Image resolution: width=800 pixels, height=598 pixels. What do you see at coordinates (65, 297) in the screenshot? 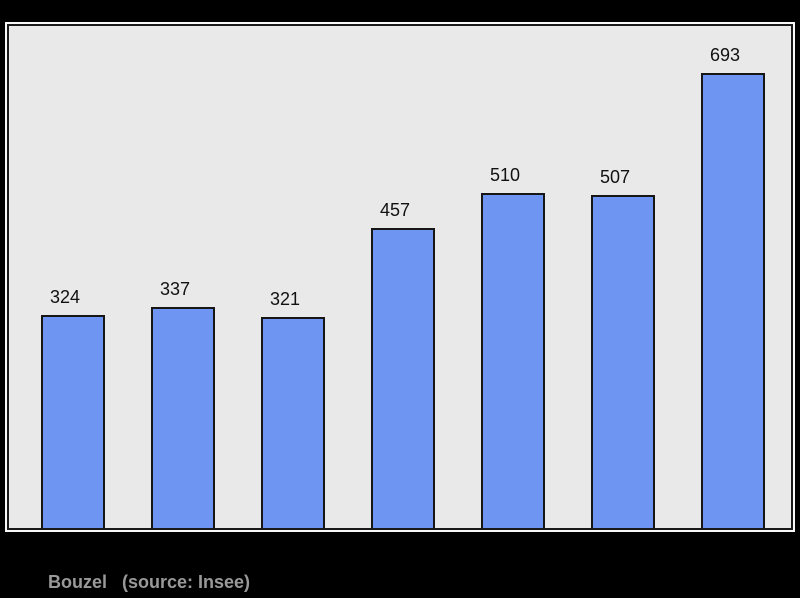
I see `bar-value-label: 324` at bounding box center [65, 297].